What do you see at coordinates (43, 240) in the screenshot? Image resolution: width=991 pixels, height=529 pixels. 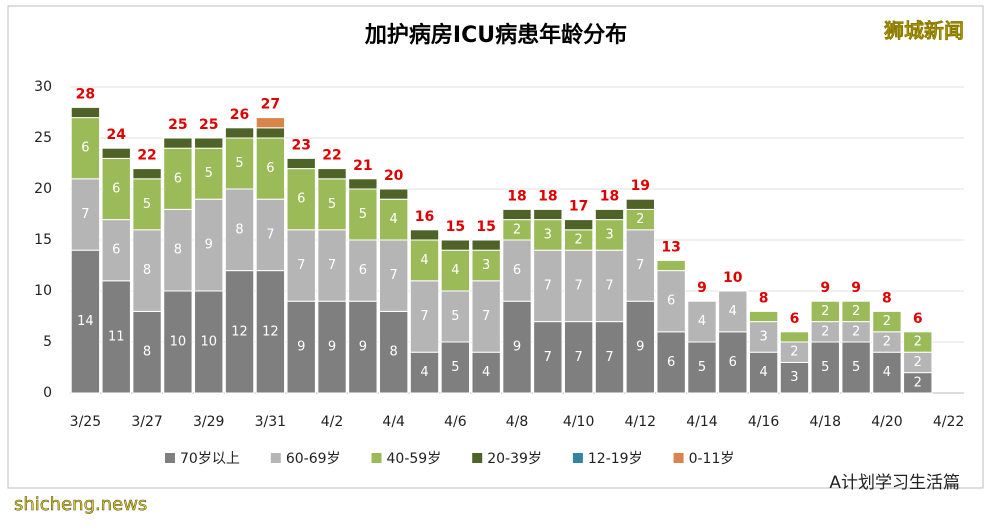 I see `y-tick-label: 15` at bounding box center [43, 240].